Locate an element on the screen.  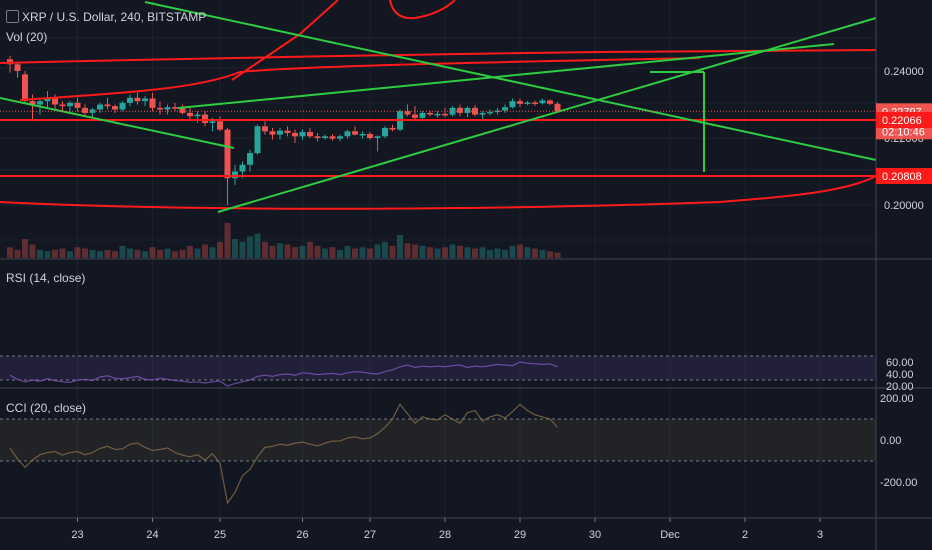
symbol-title-text: XRP / U.S. Dollar, 240, BITSTAMP is located at coordinates (114, 17).